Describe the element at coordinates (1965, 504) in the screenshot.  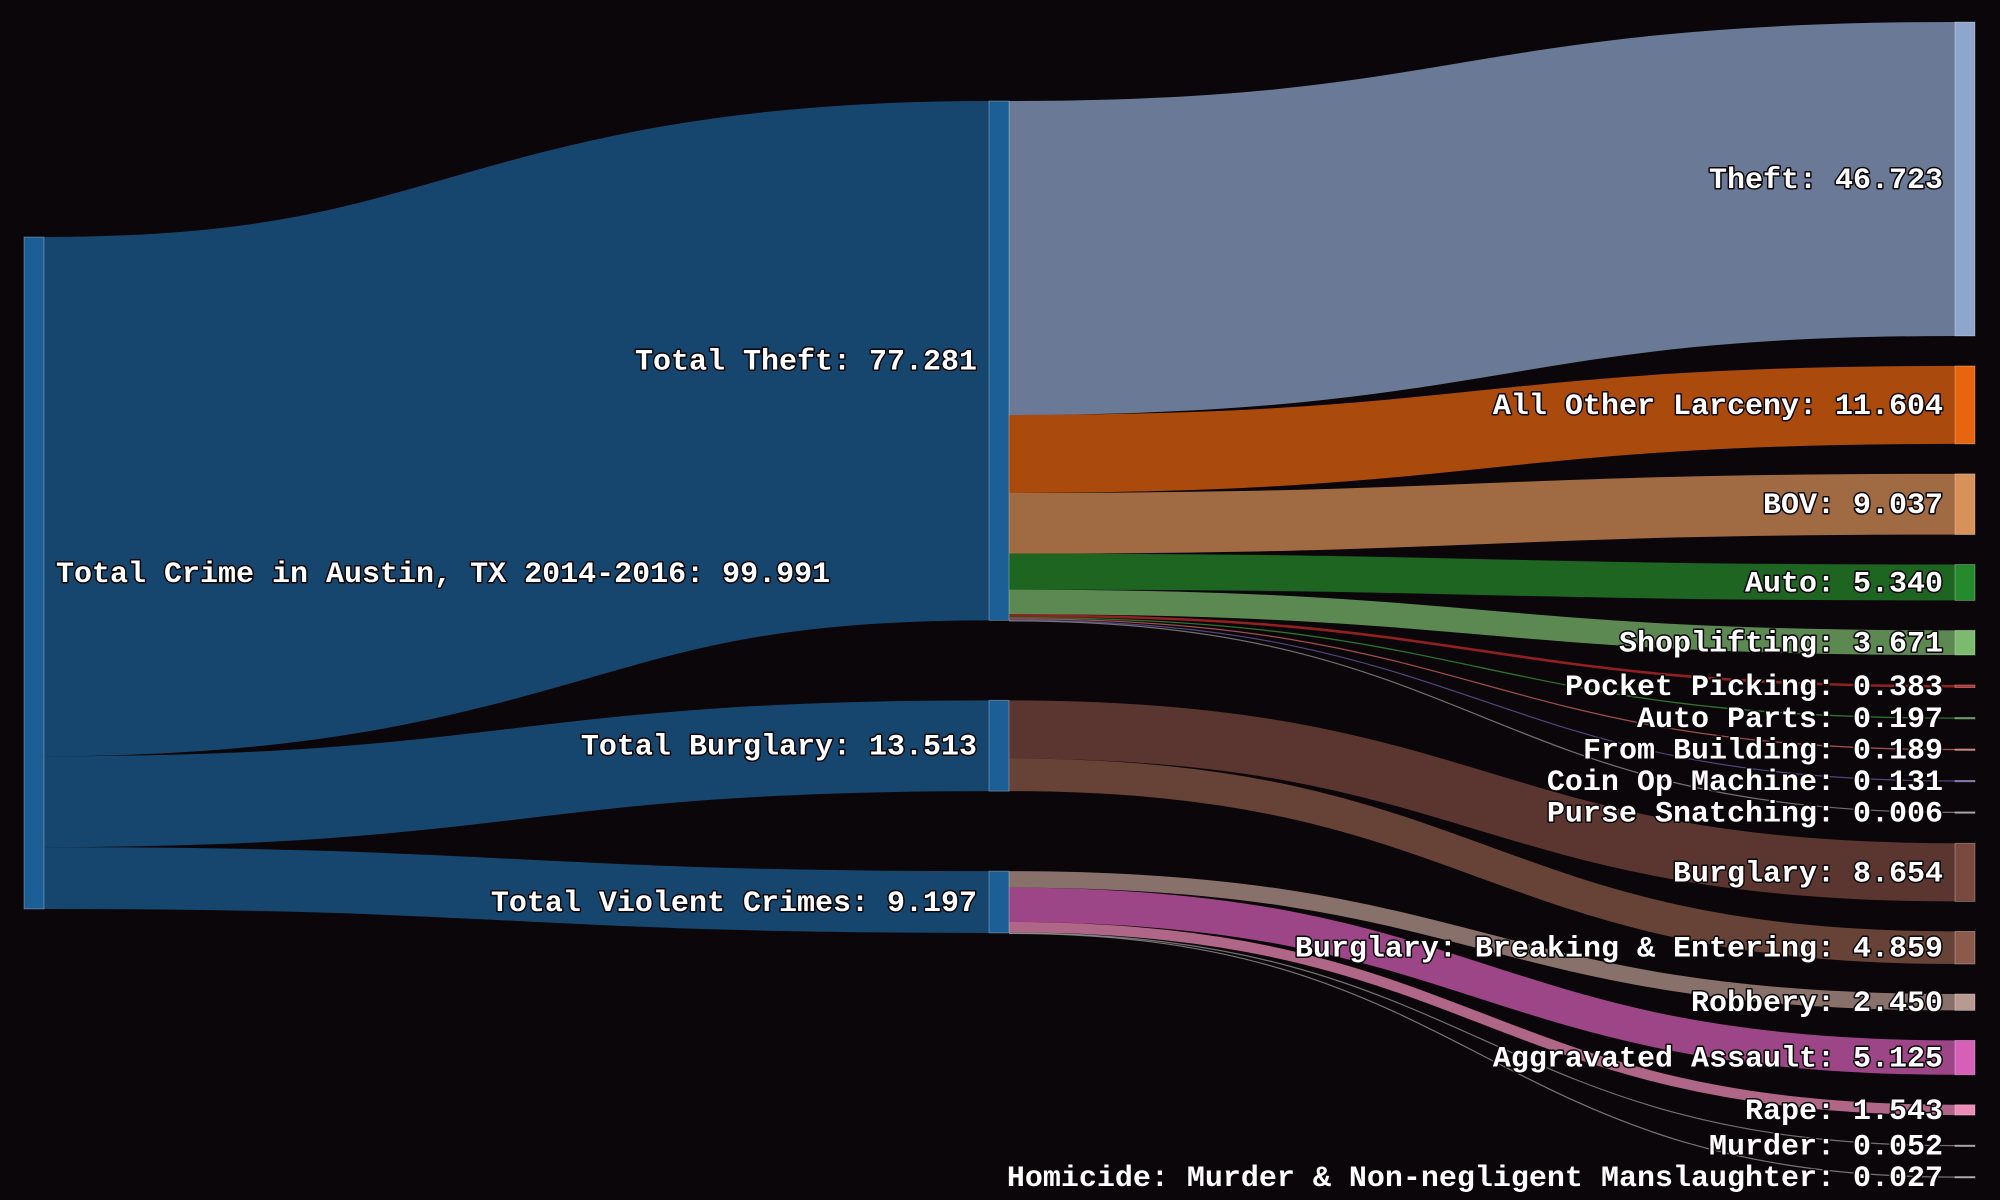
I see `sankey-node-bov` at that location.